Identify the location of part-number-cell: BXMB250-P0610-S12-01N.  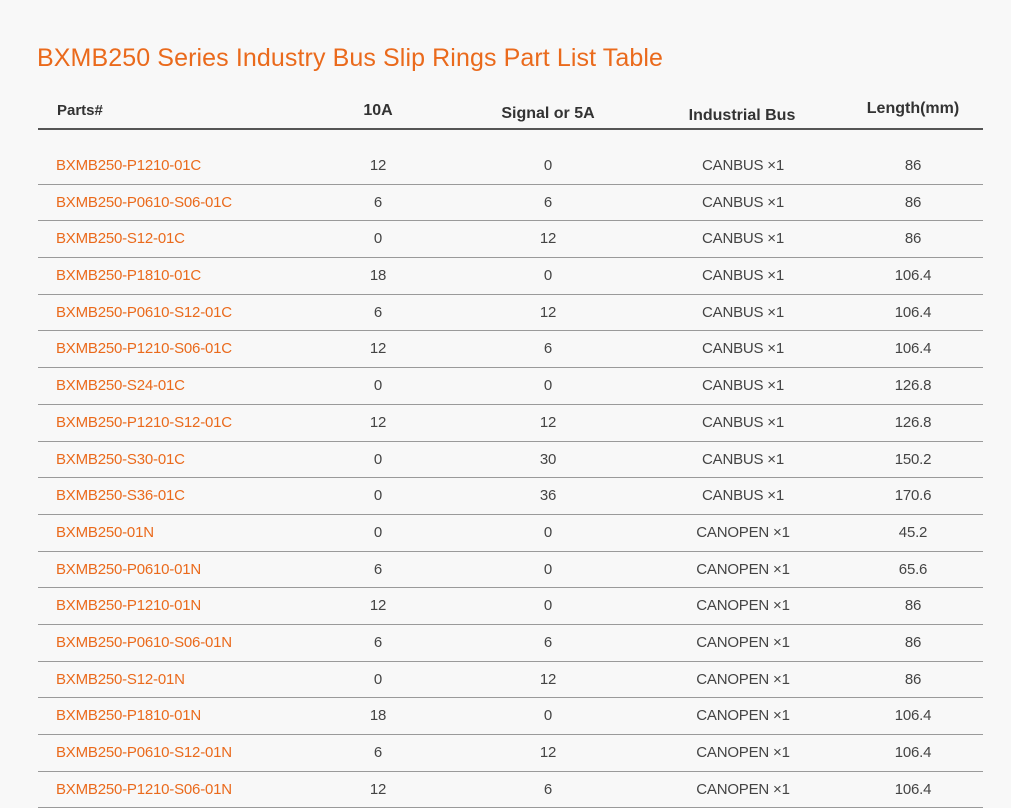
(144, 752).